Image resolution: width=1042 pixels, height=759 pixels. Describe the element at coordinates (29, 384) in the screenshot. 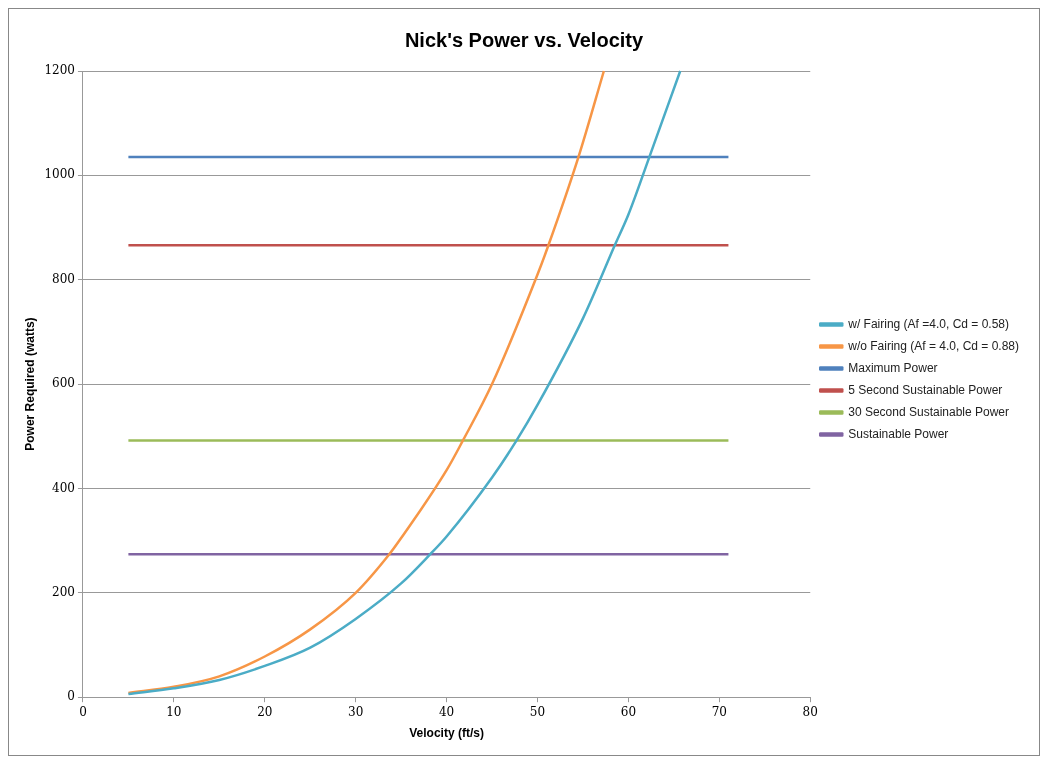

I see `y-axis-title: Power Required (watts)` at that location.